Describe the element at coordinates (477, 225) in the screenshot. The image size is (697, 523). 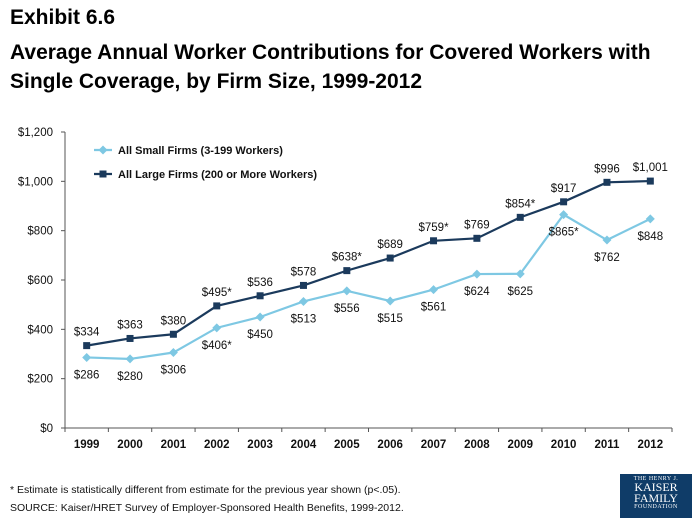
I see `data-label: $769` at that location.